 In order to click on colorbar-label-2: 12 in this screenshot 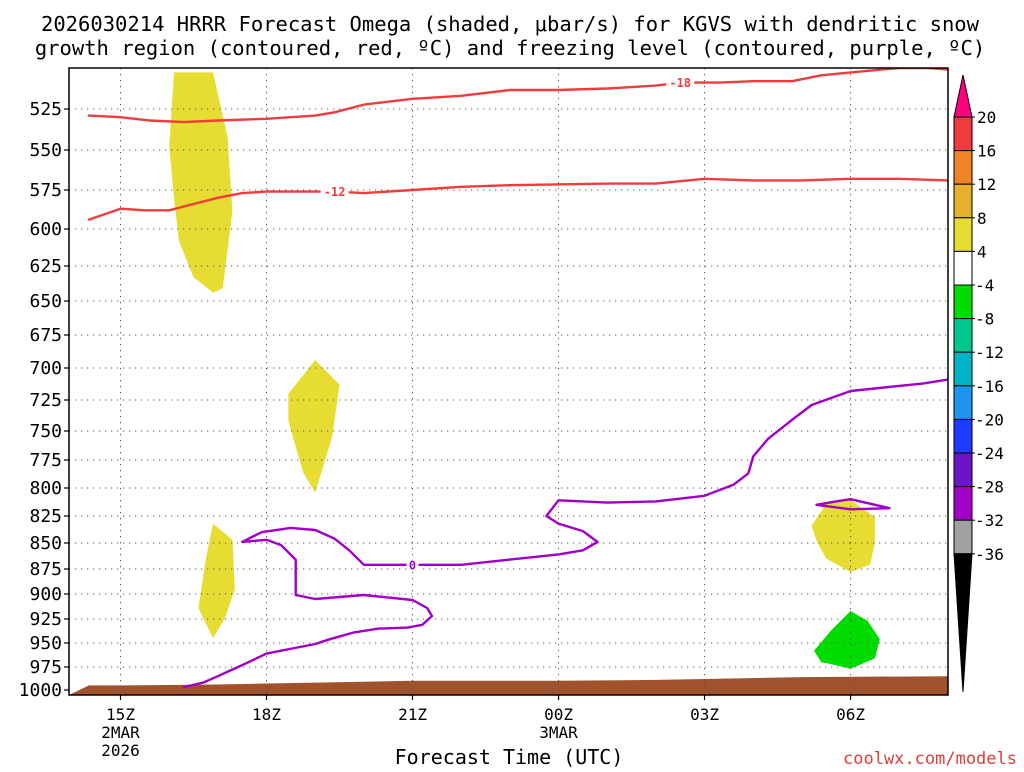, I will do `click(986, 184)`.